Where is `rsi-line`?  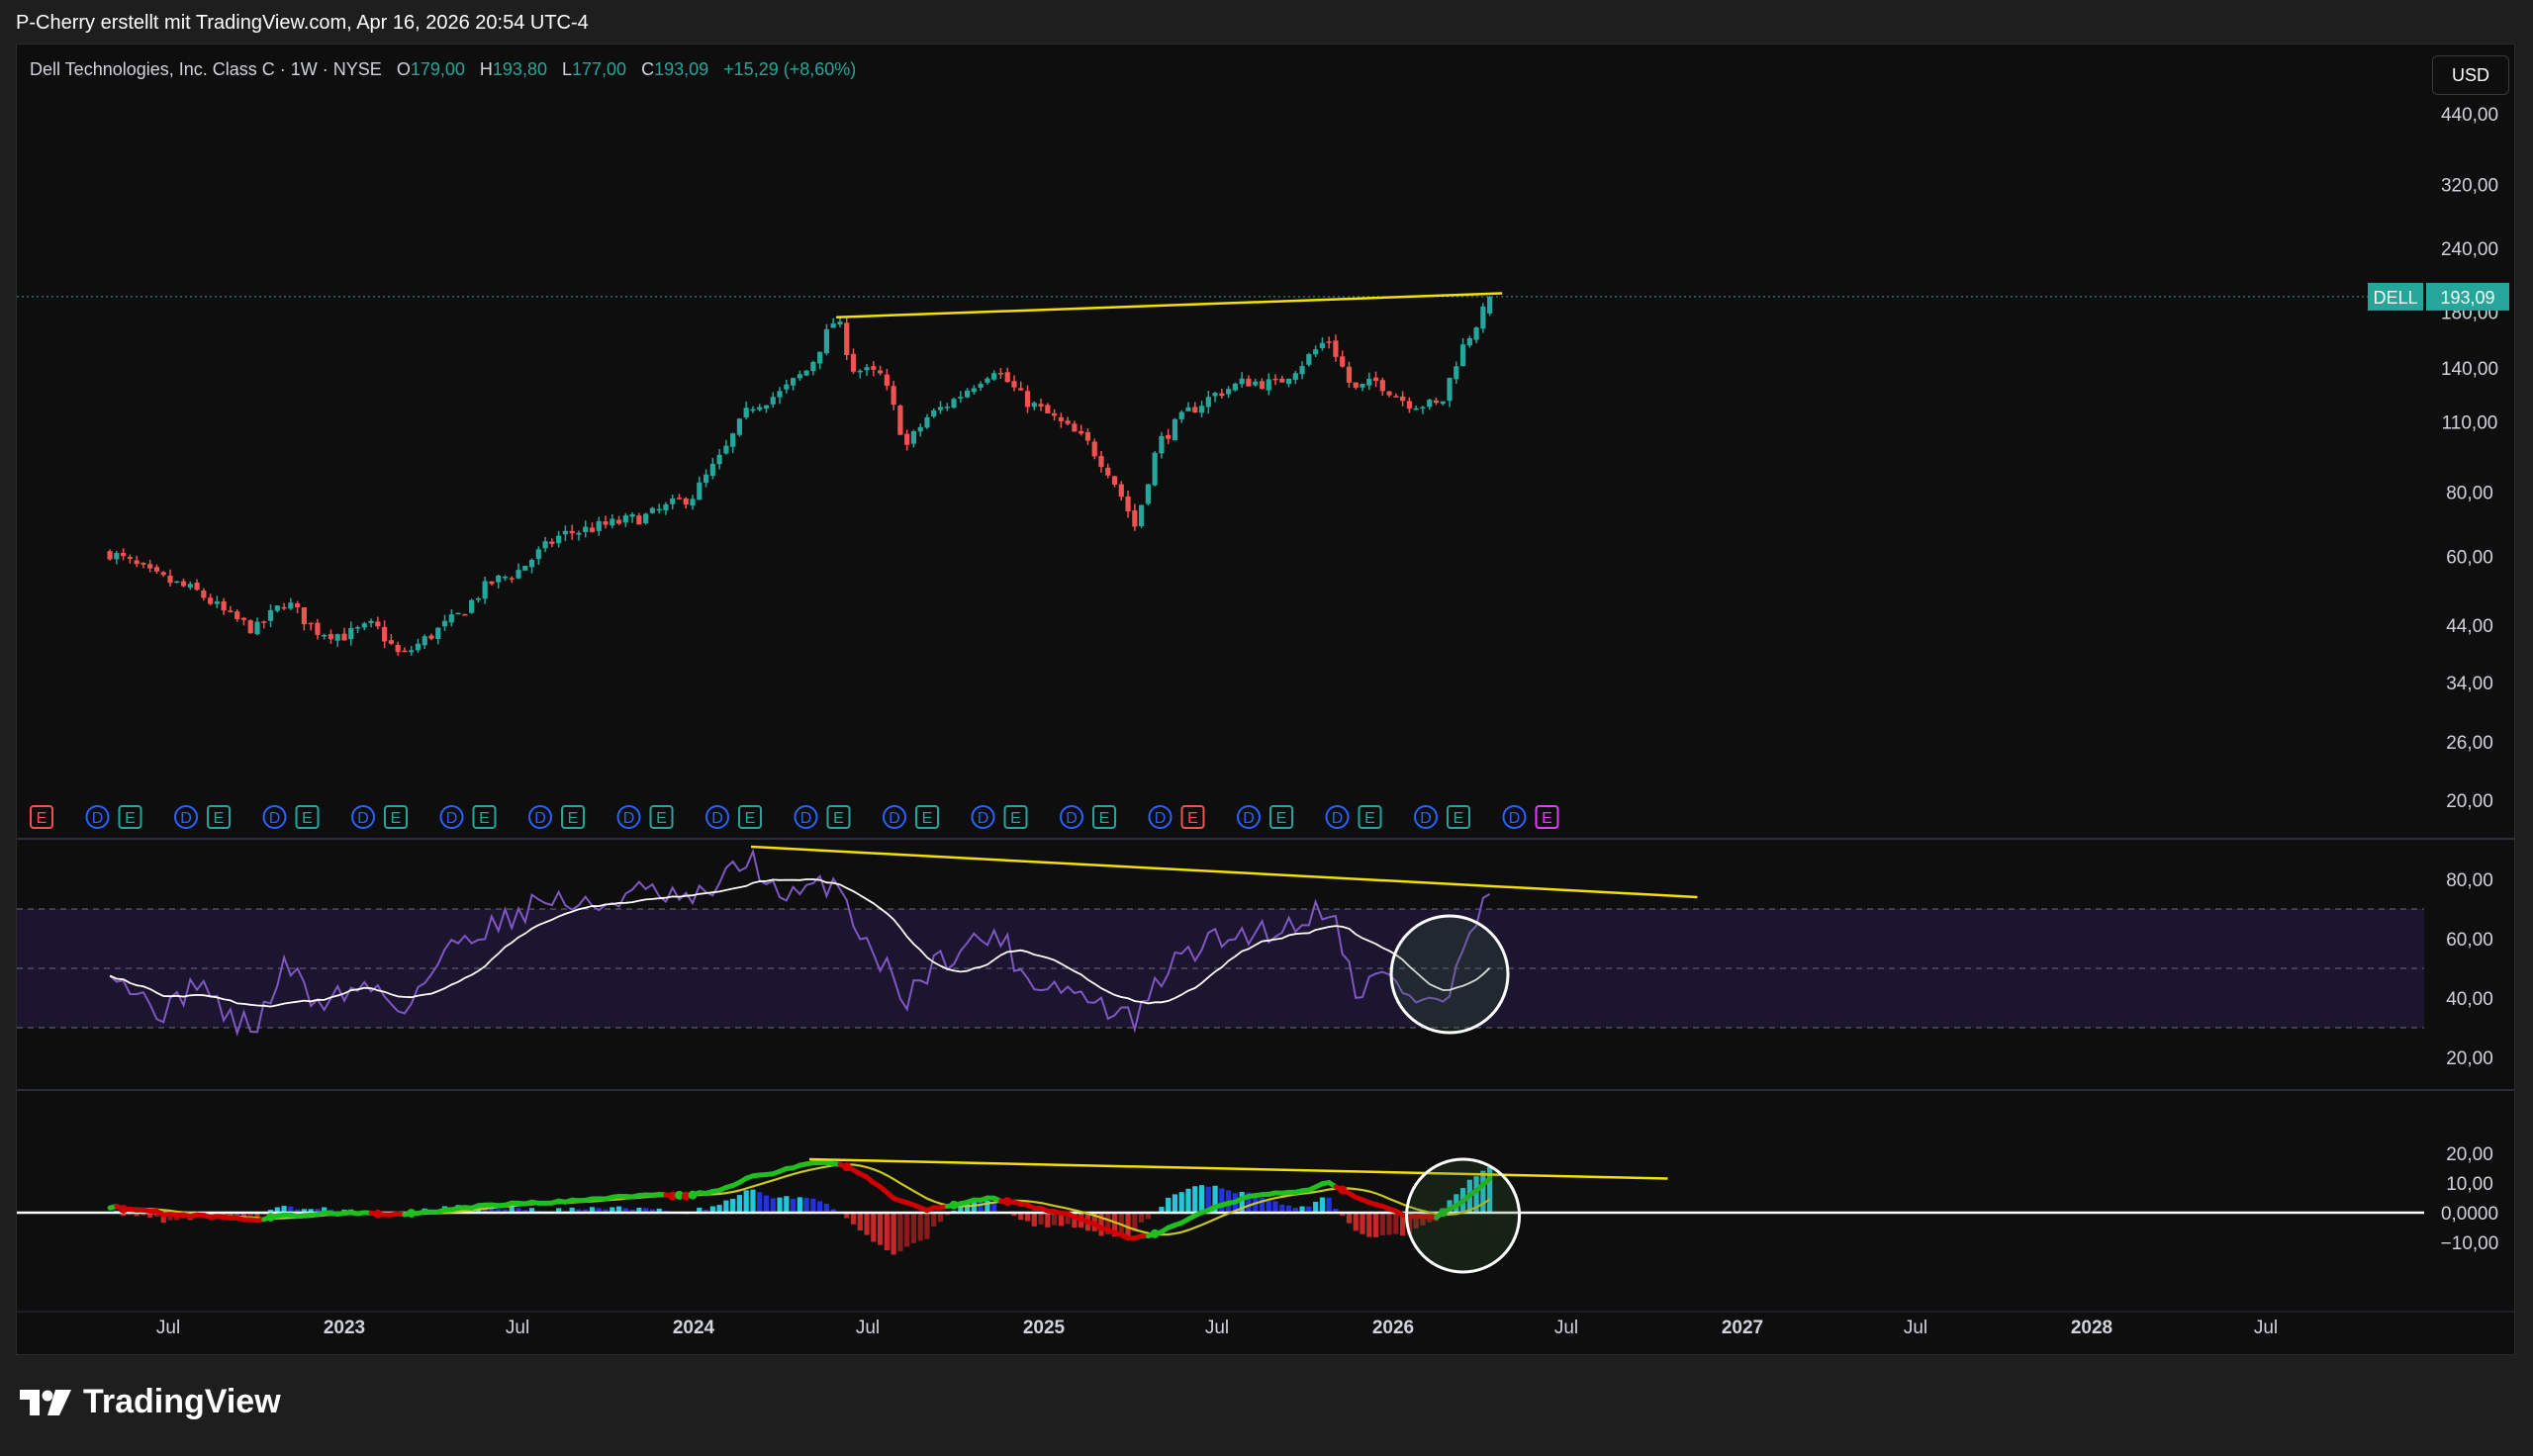 rsi-line is located at coordinates (800, 943).